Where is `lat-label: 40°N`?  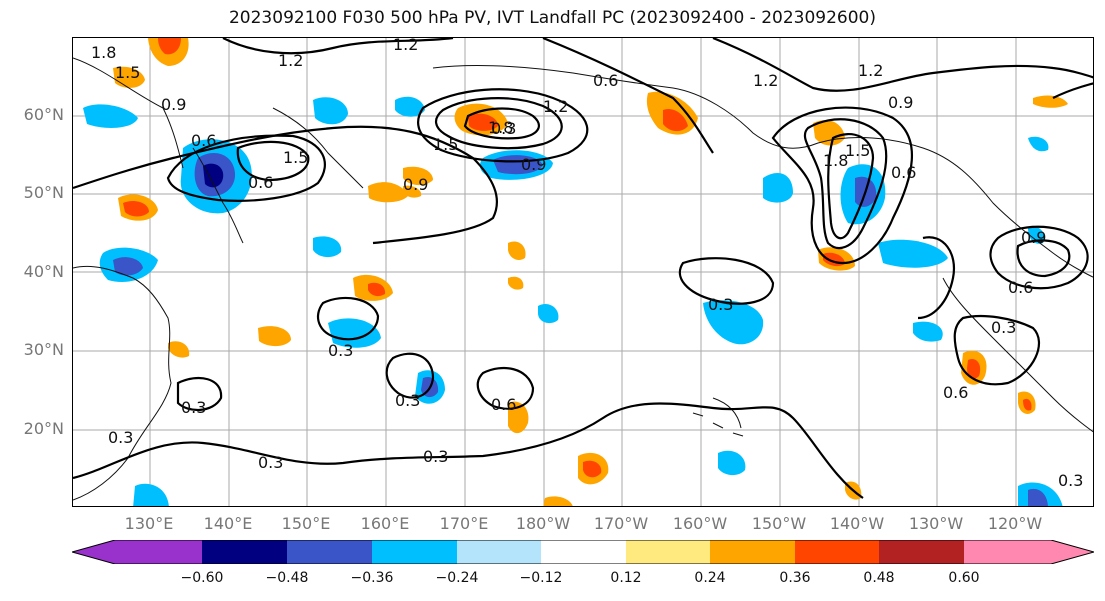
lat-label: 40°N is located at coordinates (43, 271).